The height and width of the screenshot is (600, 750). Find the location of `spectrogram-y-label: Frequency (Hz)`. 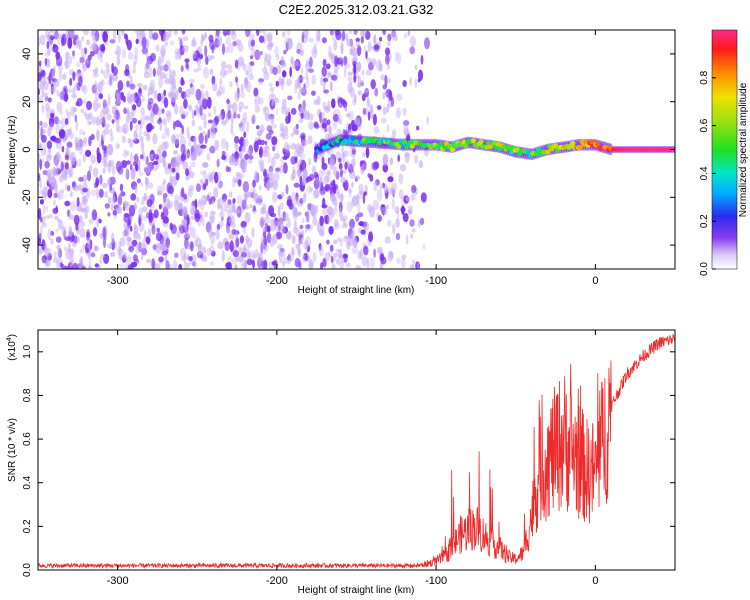

spectrogram-y-label: Frequency (Hz) is located at coordinates (12, 150).